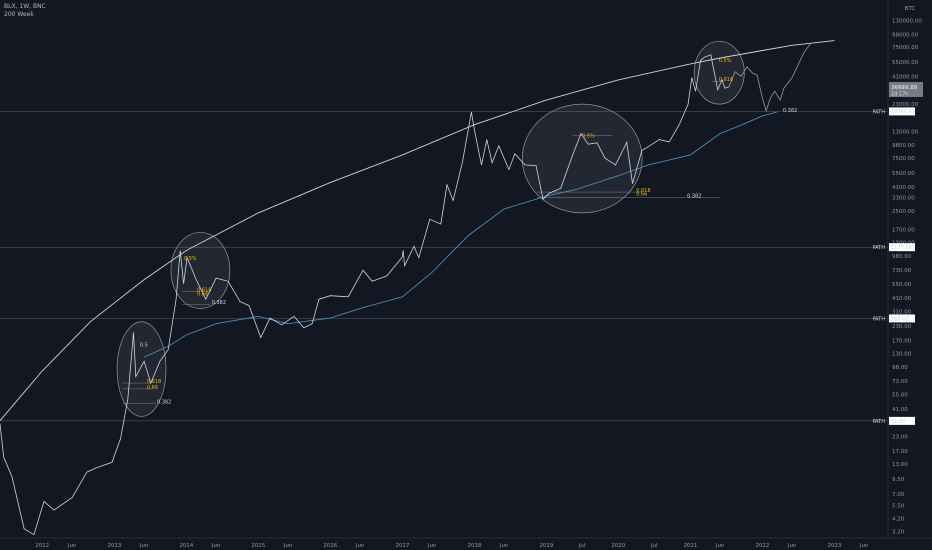  I want to click on time-tick-label: 2017, so click(402, 546).